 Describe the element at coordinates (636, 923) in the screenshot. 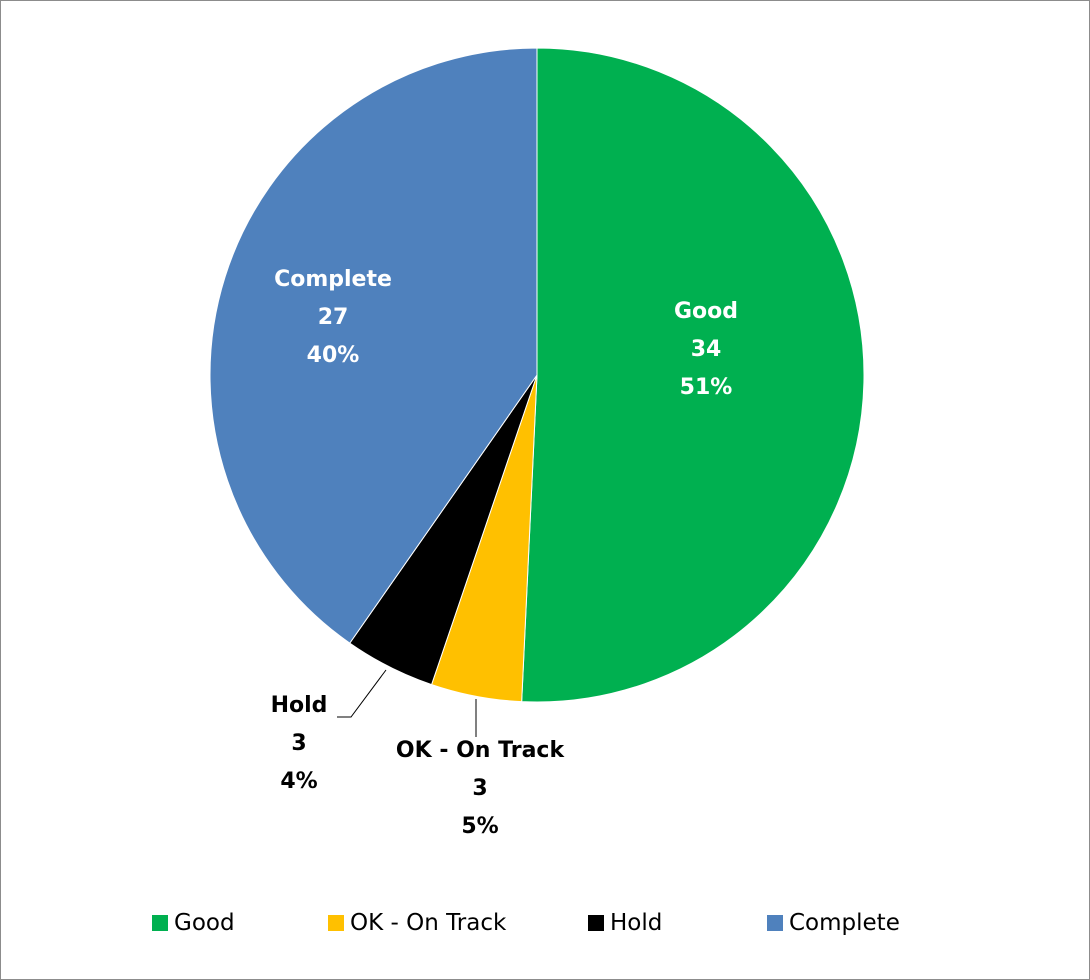

I see `legend-label-hold: Hold` at that location.